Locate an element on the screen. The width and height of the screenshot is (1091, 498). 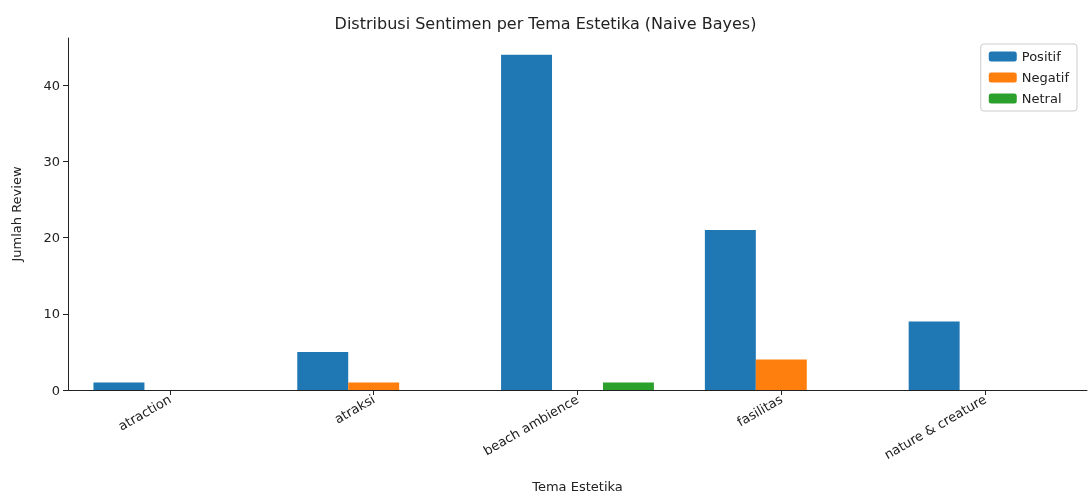
legend-label: Positif is located at coordinates (1041, 56).